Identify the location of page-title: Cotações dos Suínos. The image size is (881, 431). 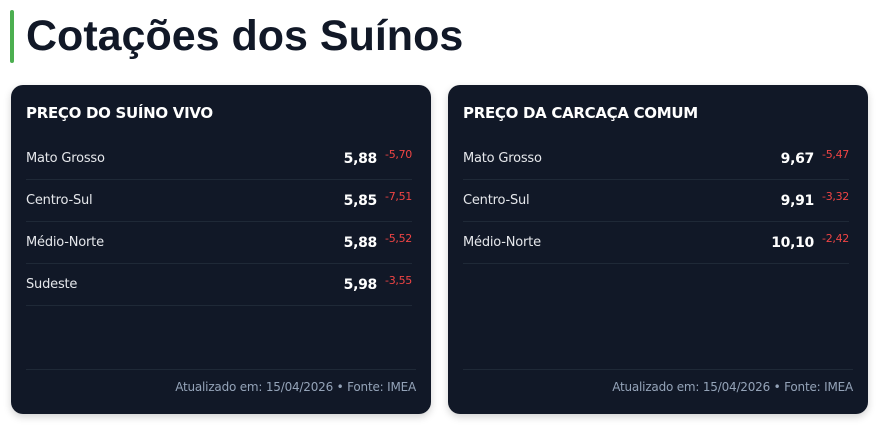
(245, 36).